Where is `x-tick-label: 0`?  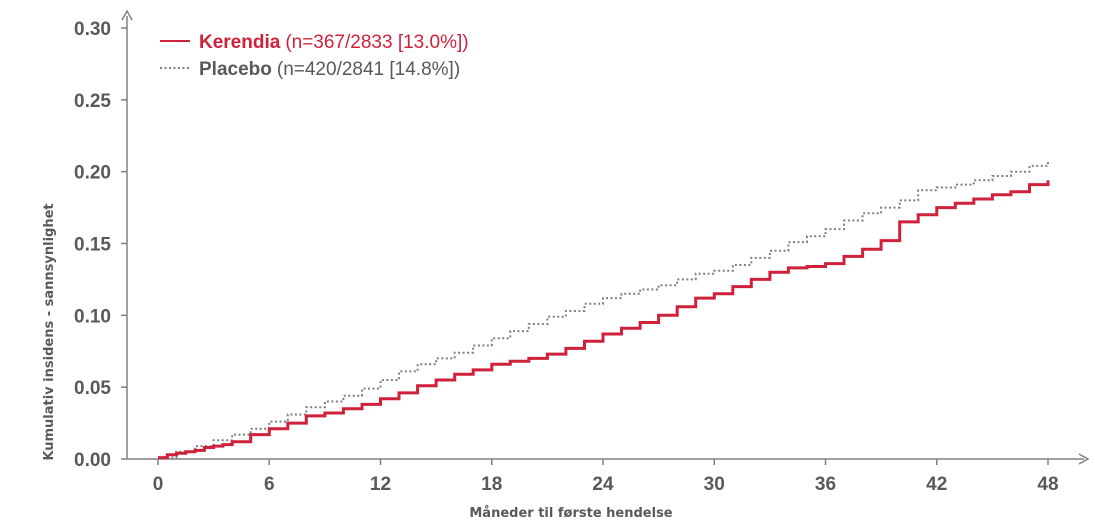
x-tick-label: 0 is located at coordinates (158, 484).